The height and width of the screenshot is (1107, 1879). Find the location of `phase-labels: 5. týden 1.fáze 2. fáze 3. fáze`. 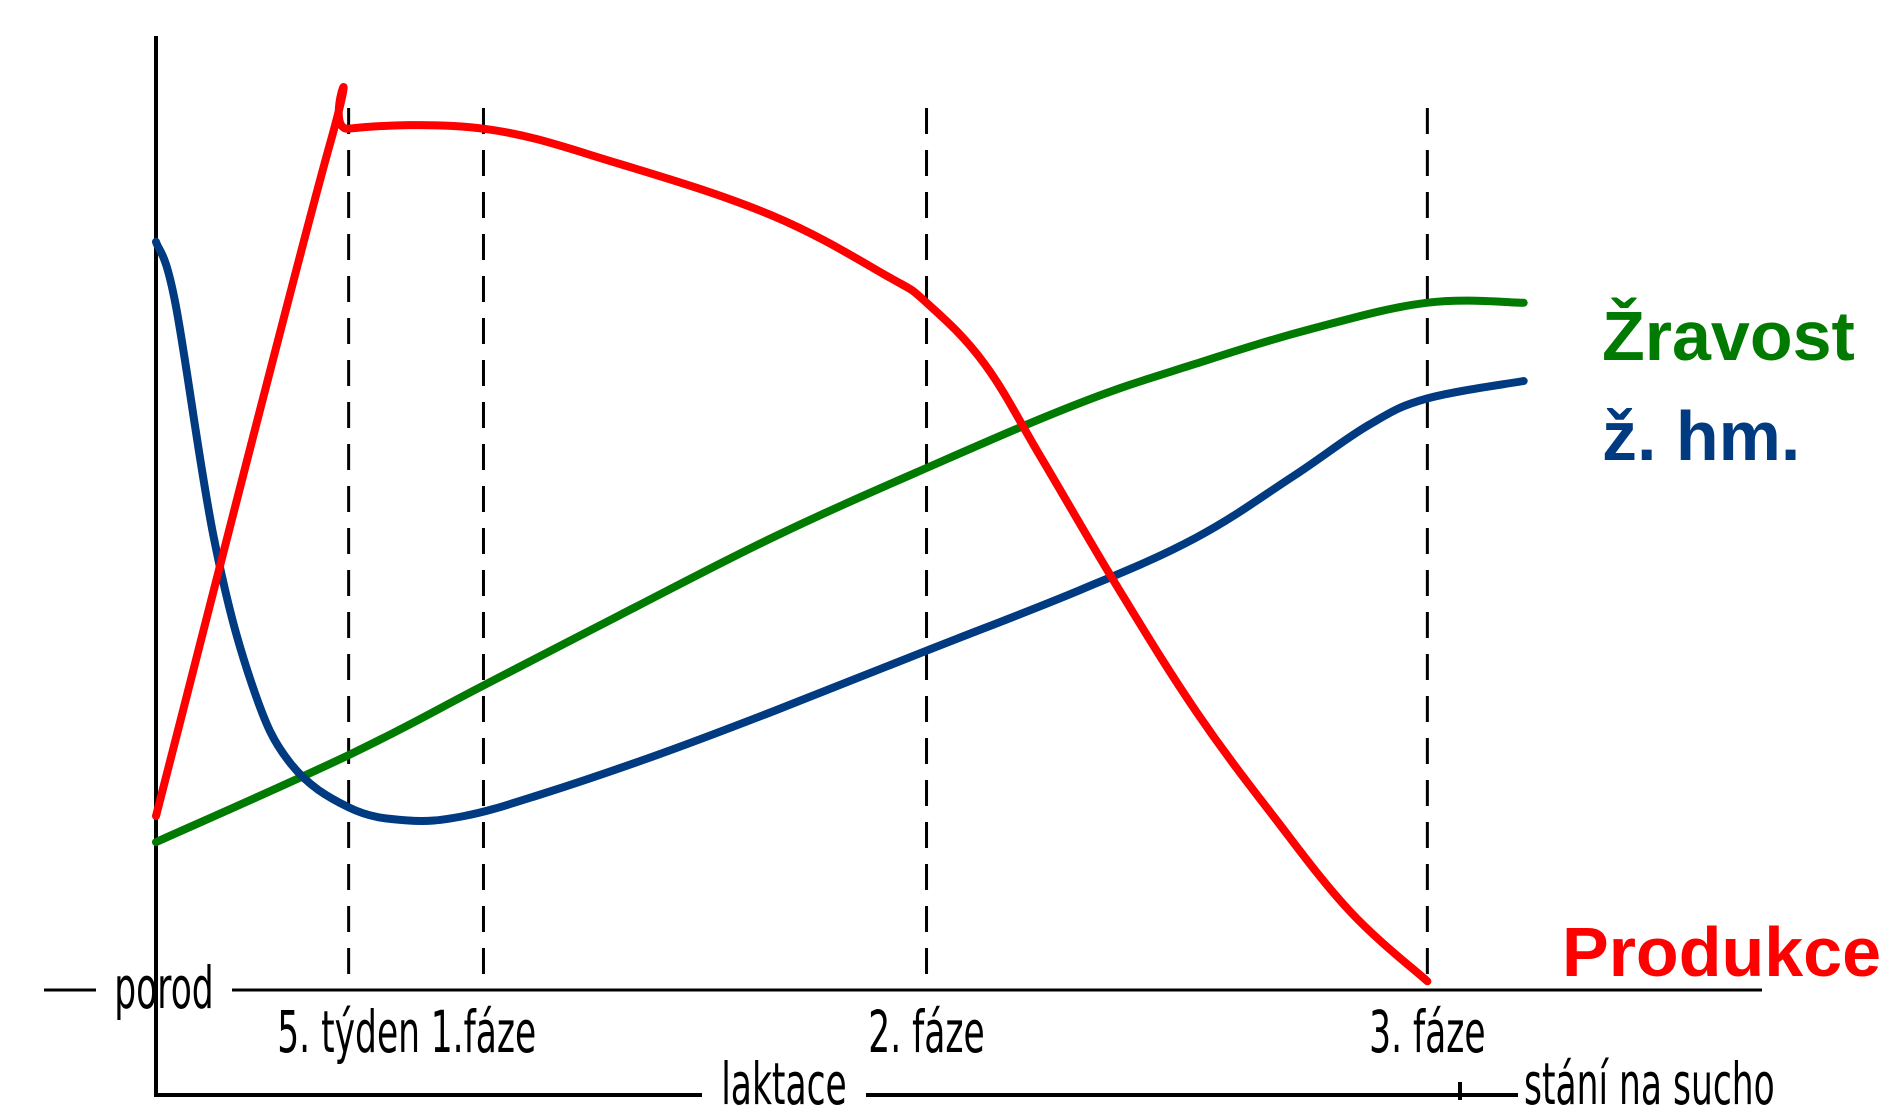

phase-labels: 5. týden 1.fáze 2. fáze 3. fáze is located at coordinates (881, 1033).